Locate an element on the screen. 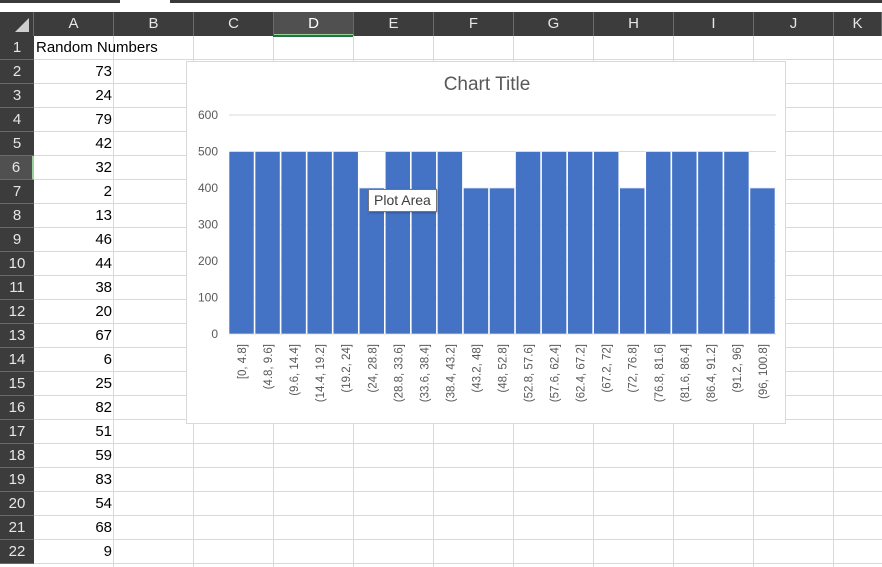 The image size is (882, 567). row-header-5: 5 is located at coordinates (17, 144).